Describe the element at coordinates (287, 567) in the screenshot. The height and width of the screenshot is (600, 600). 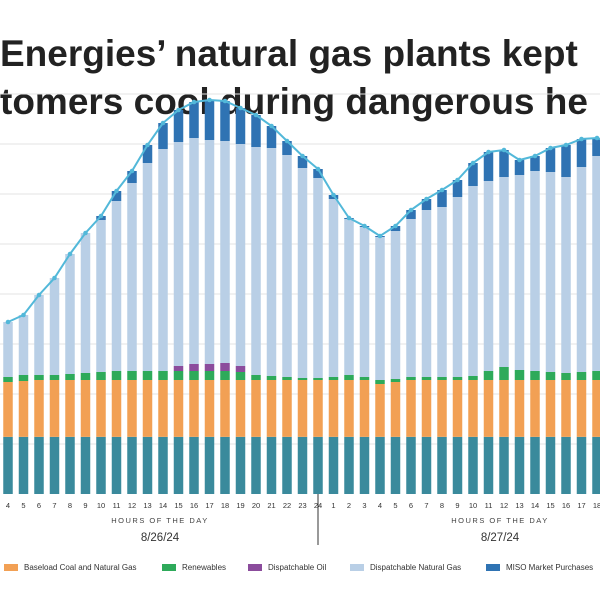
I see `legend-item-oil: Dispatchable Oil` at that location.